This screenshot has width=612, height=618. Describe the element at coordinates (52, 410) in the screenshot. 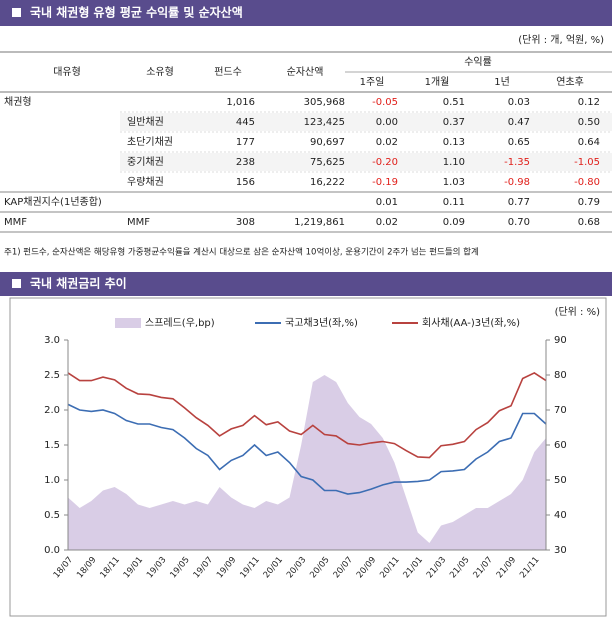

I see `y-tick-label: 2.0` at that location.